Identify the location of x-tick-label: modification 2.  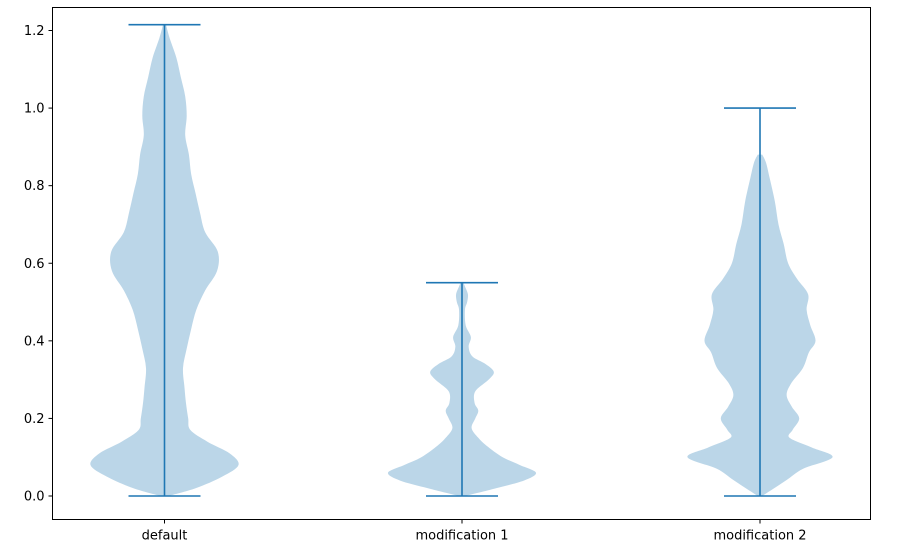
(759, 536).